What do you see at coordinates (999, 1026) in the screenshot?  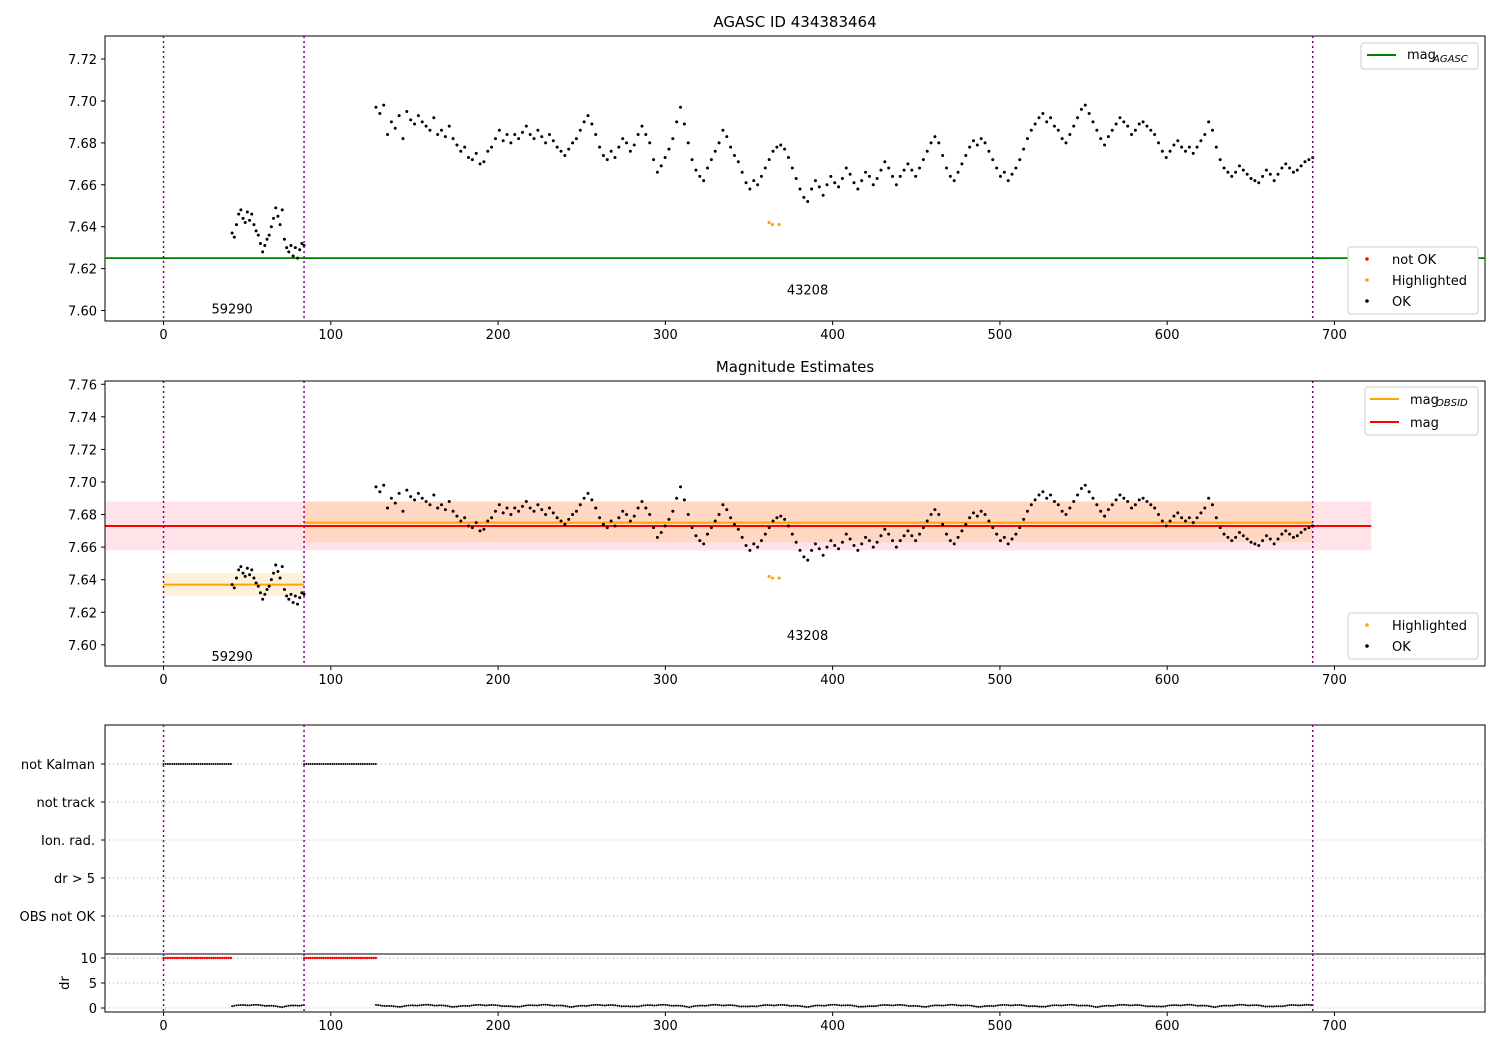 I see `x-tick-label: 500` at bounding box center [999, 1026].